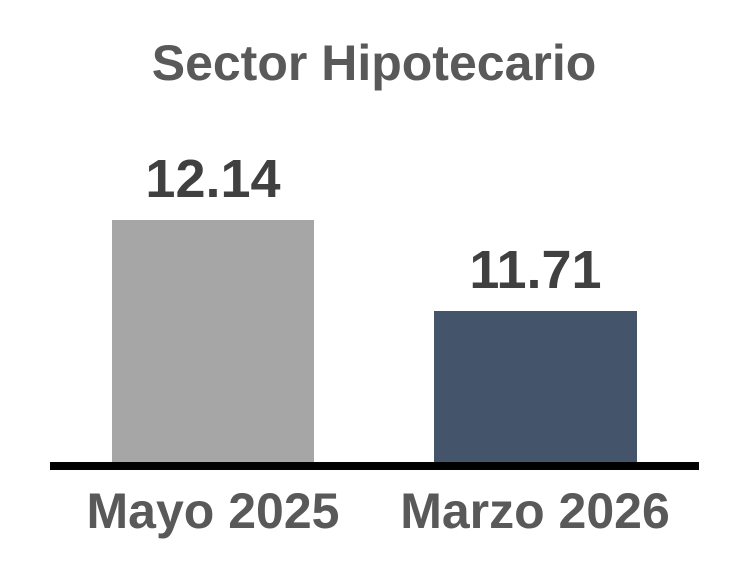 This screenshot has width=748, height=574. Describe the element at coordinates (535, 386) in the screenshot. I see `bar-marzo-2026` at that location.